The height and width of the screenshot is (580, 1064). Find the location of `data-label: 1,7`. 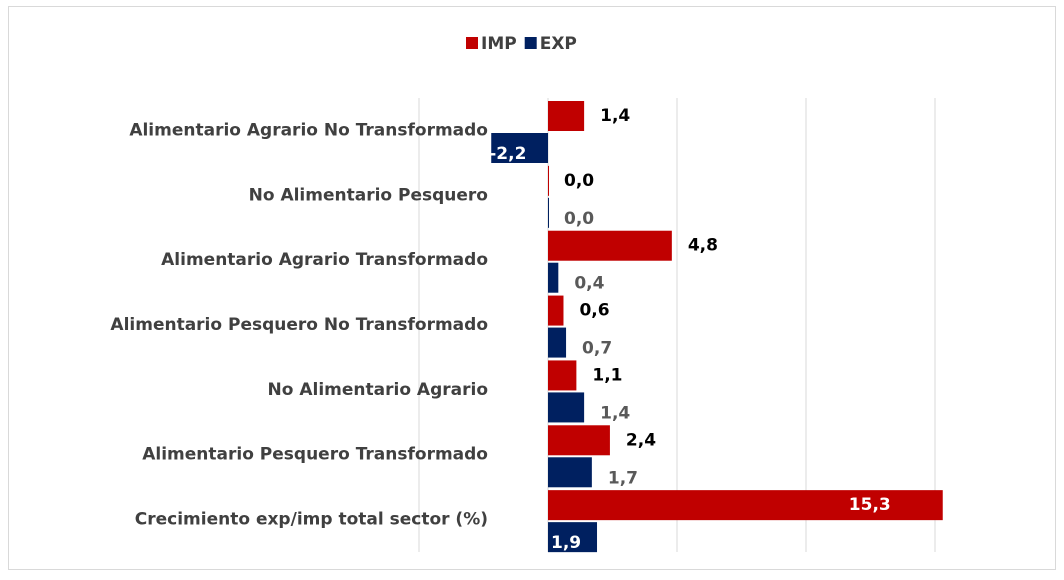

data-label: 1,7 is located at coordinates (623, 478).